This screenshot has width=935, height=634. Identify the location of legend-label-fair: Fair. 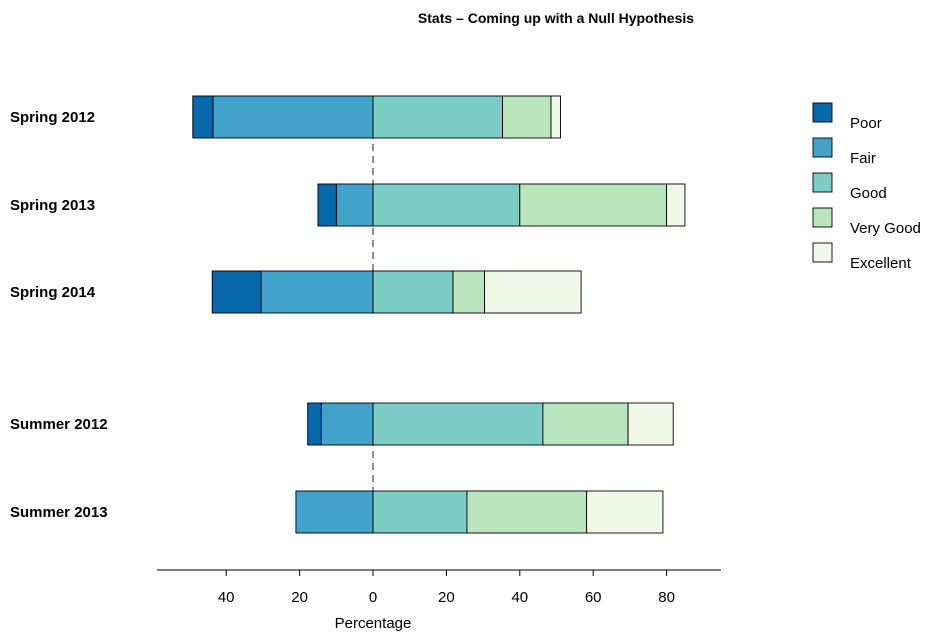
(863, 158).